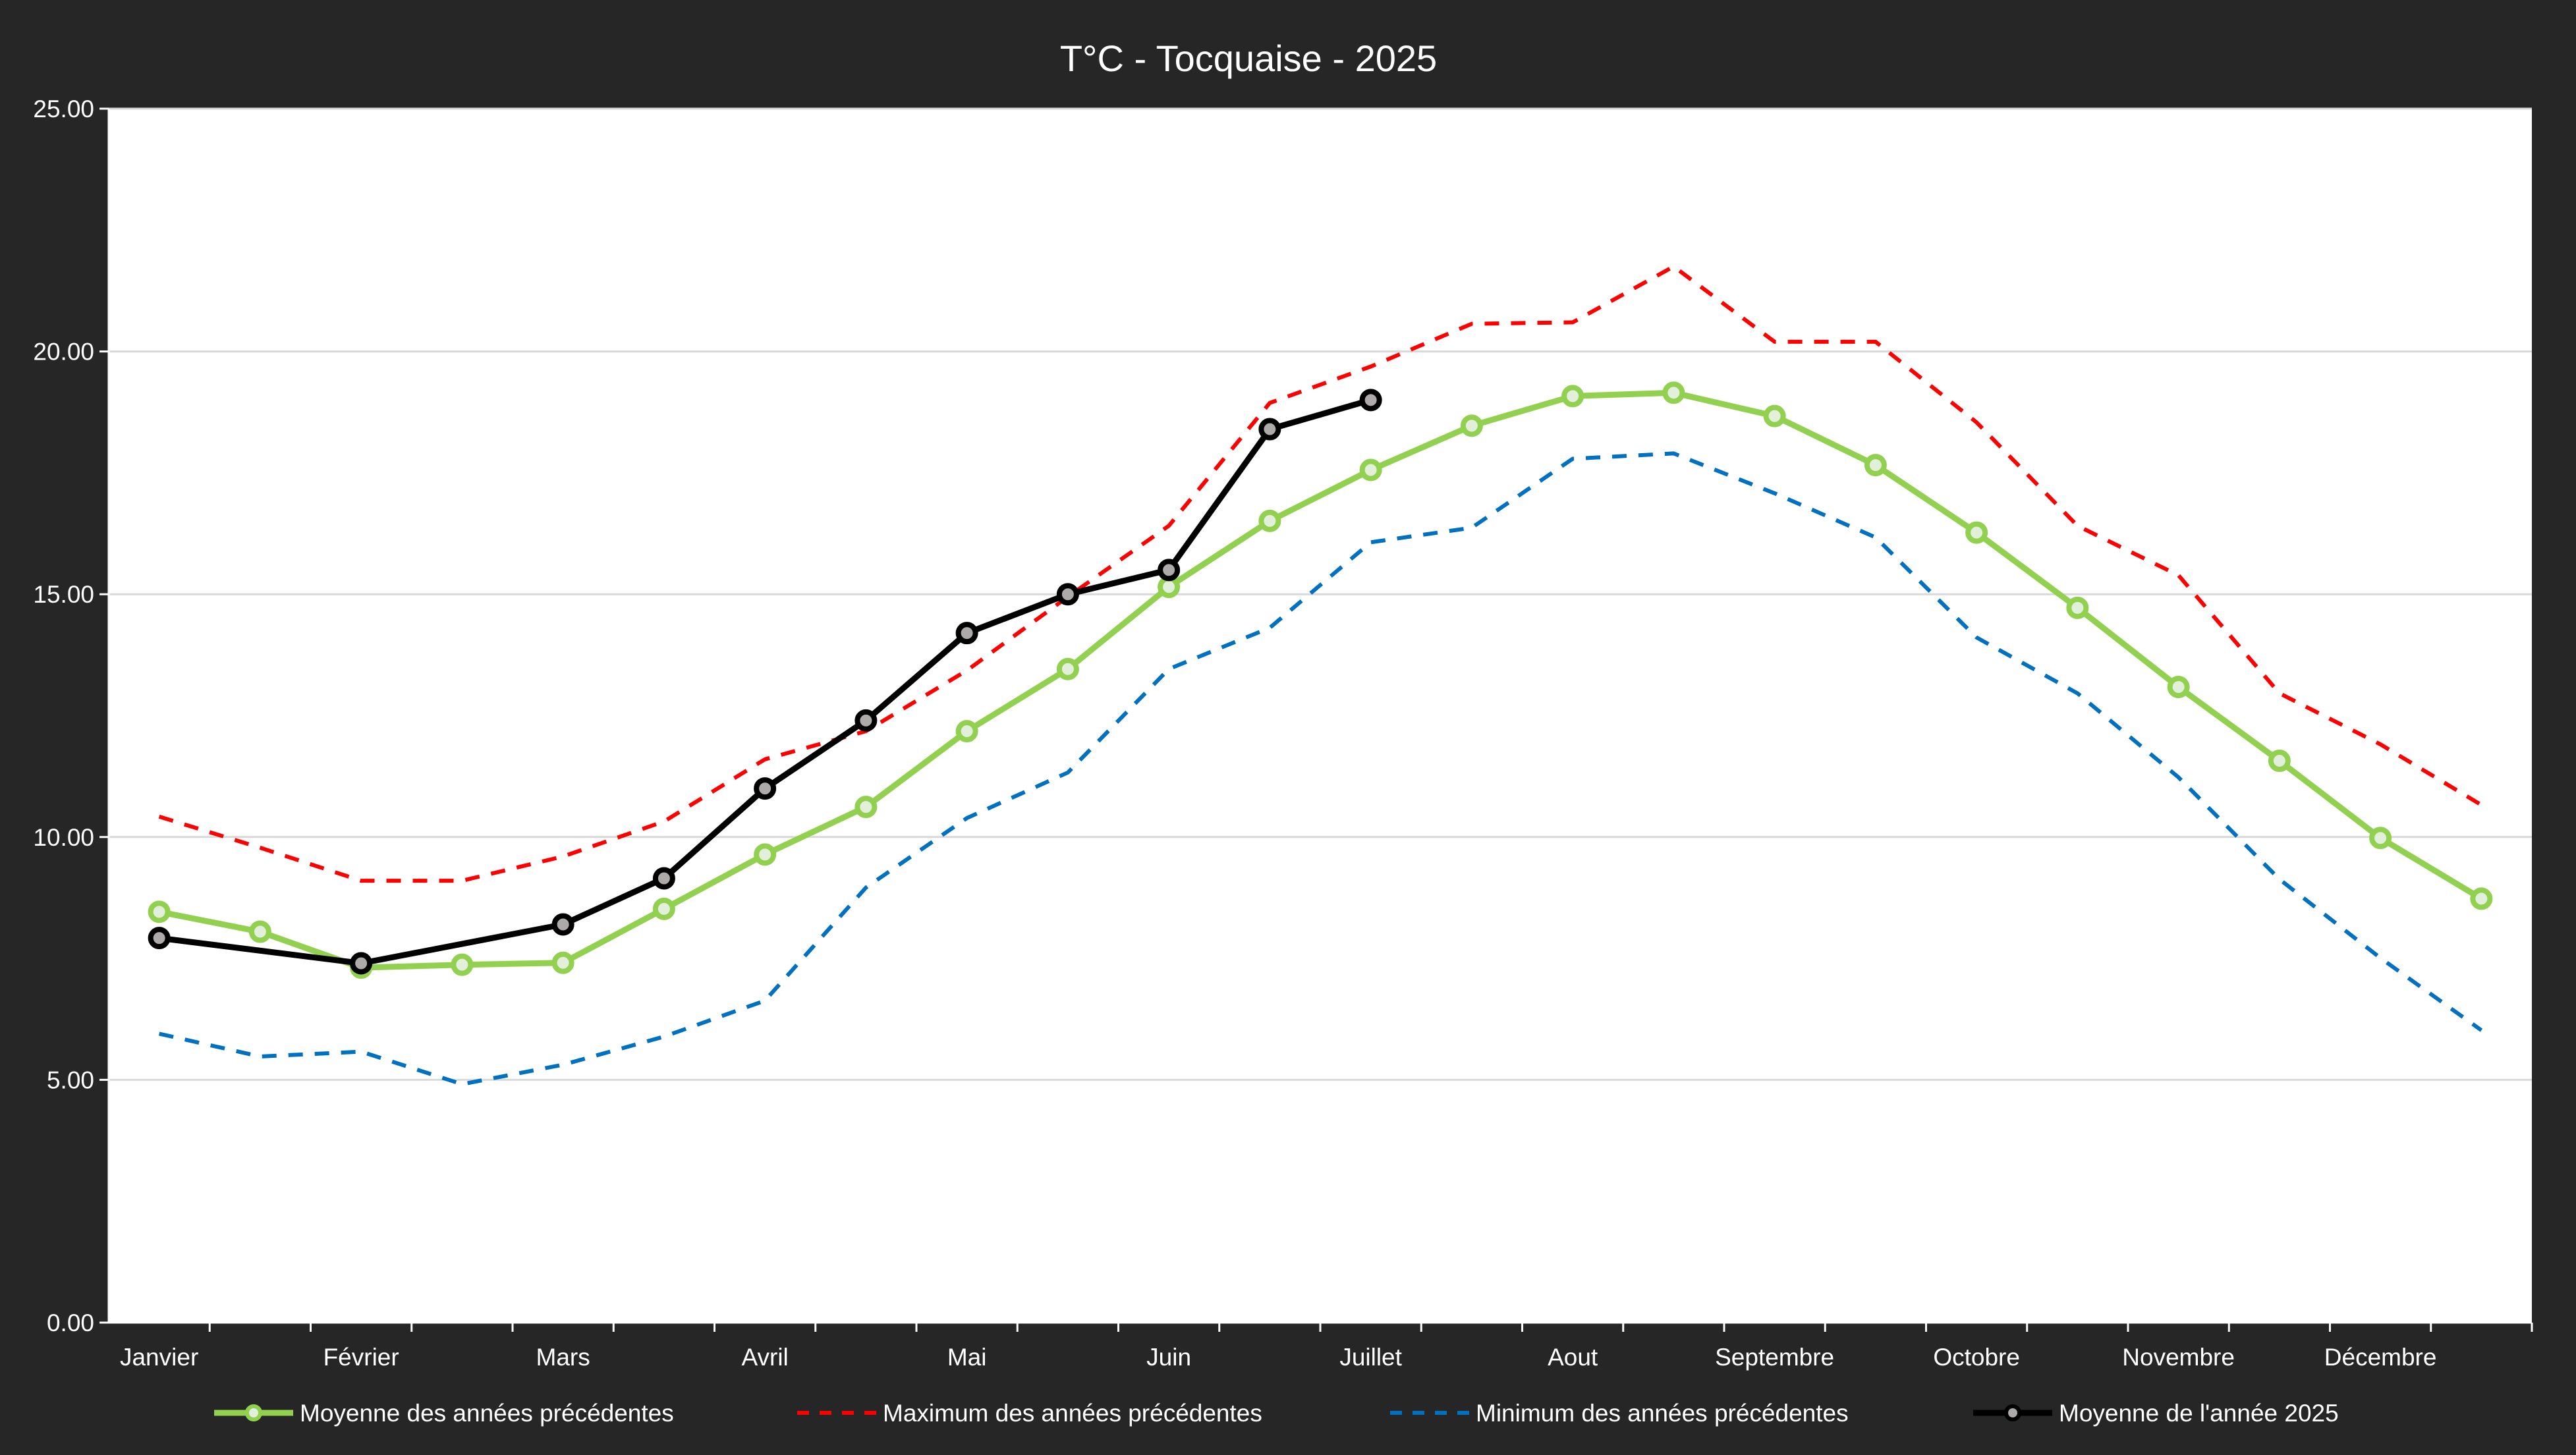  Describe the element at coordinates (63, 109) in the screenshot. I see `y-tick-label: 25.00` at that location.